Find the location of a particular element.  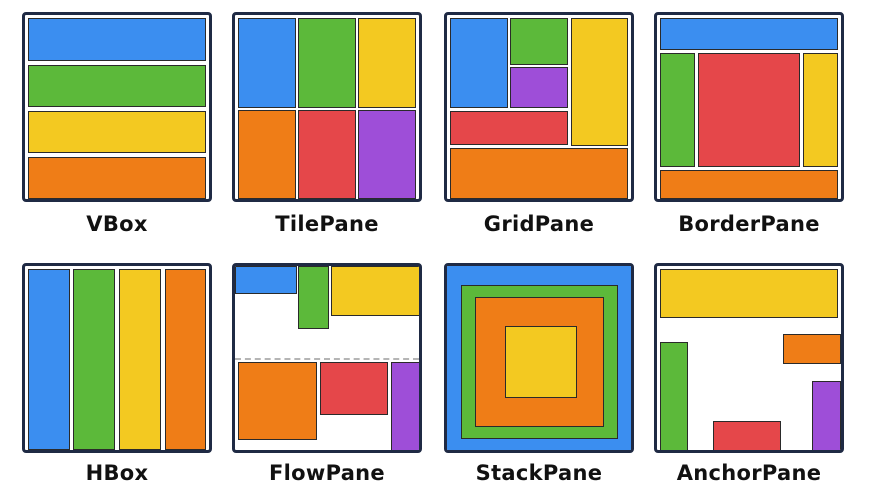

hbox-label: HBox is located at coordinates (117, 473).